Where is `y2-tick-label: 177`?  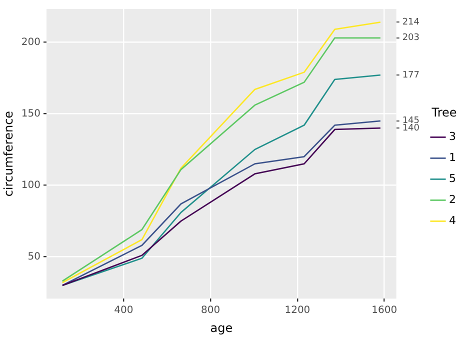 y2-tick-label: 177 is located at coordinates (411, 75).